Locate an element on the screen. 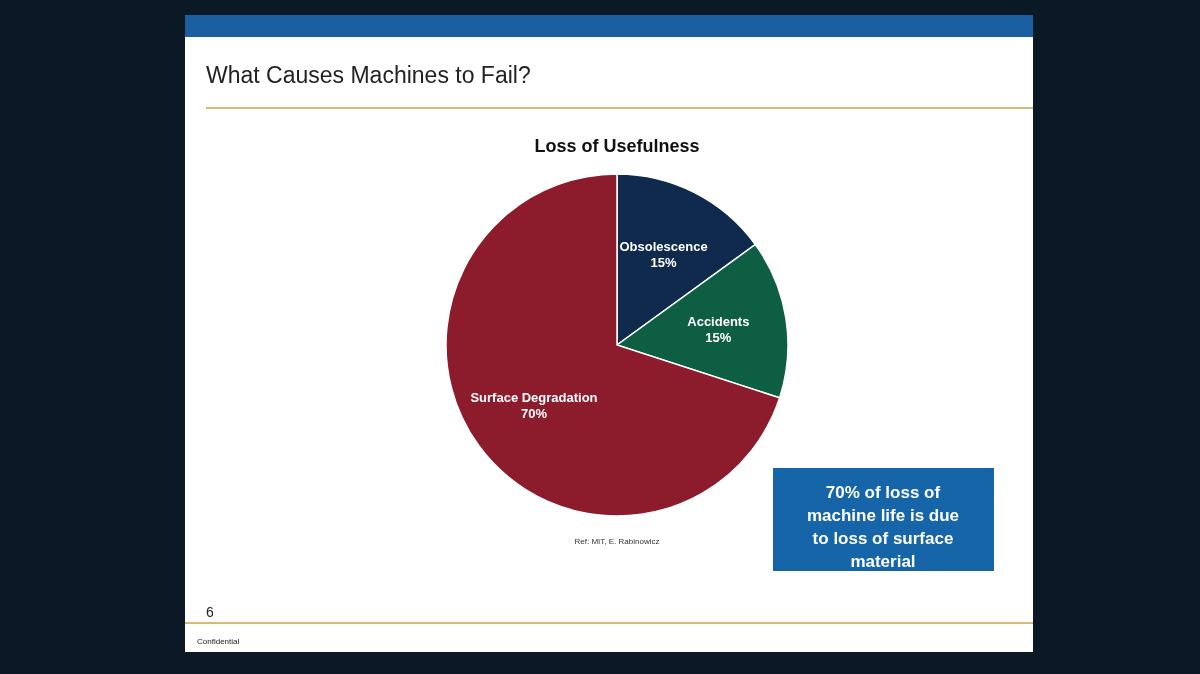 Image resolution: width=1200 pixels, height=674 pixels. slice-label: Obsolescence is located at coordinates (663, 246).